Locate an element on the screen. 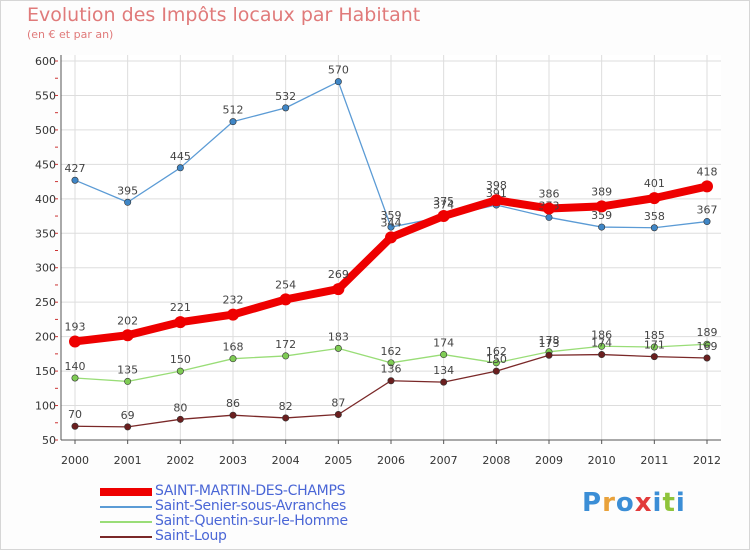  data-label: 136 is located at coordinates (391, 369).